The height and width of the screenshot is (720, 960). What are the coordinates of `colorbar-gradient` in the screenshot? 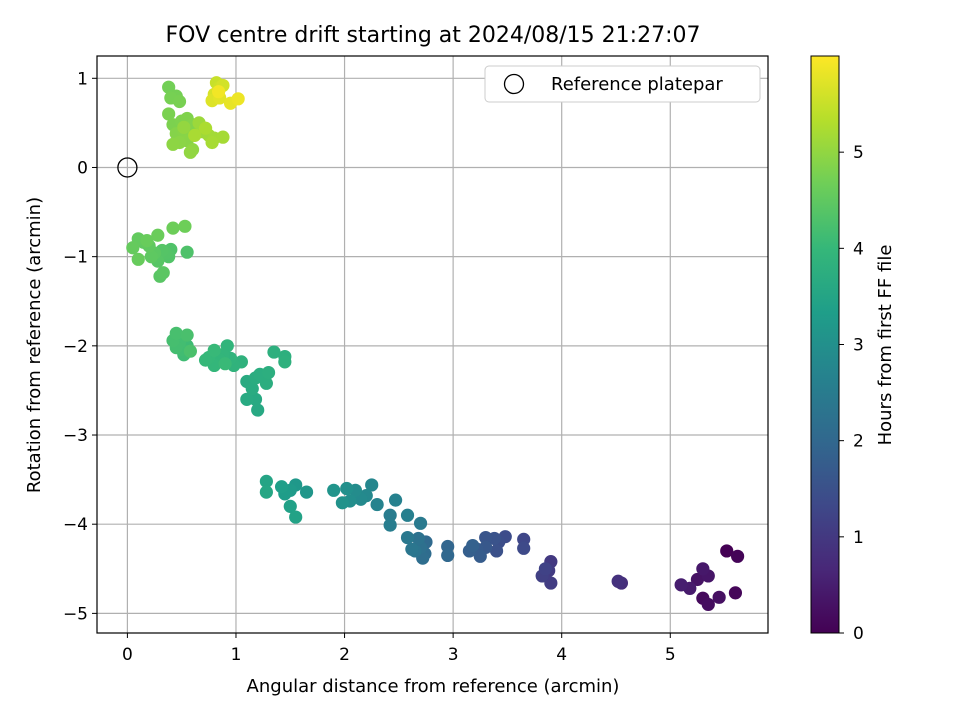 It's located at (825, 344).